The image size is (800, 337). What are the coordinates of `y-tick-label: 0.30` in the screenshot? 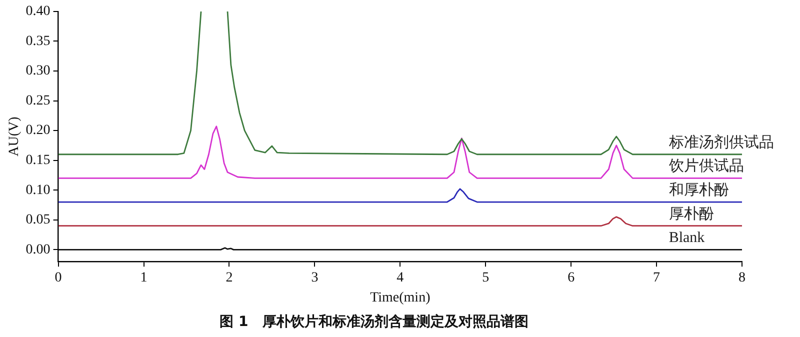 It's located at (38, 71).